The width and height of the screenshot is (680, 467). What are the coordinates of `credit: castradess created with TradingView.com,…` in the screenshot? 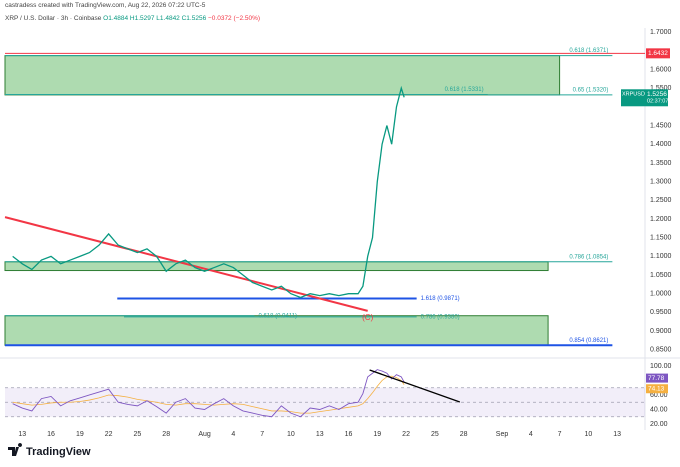 It's located at (105, 5).